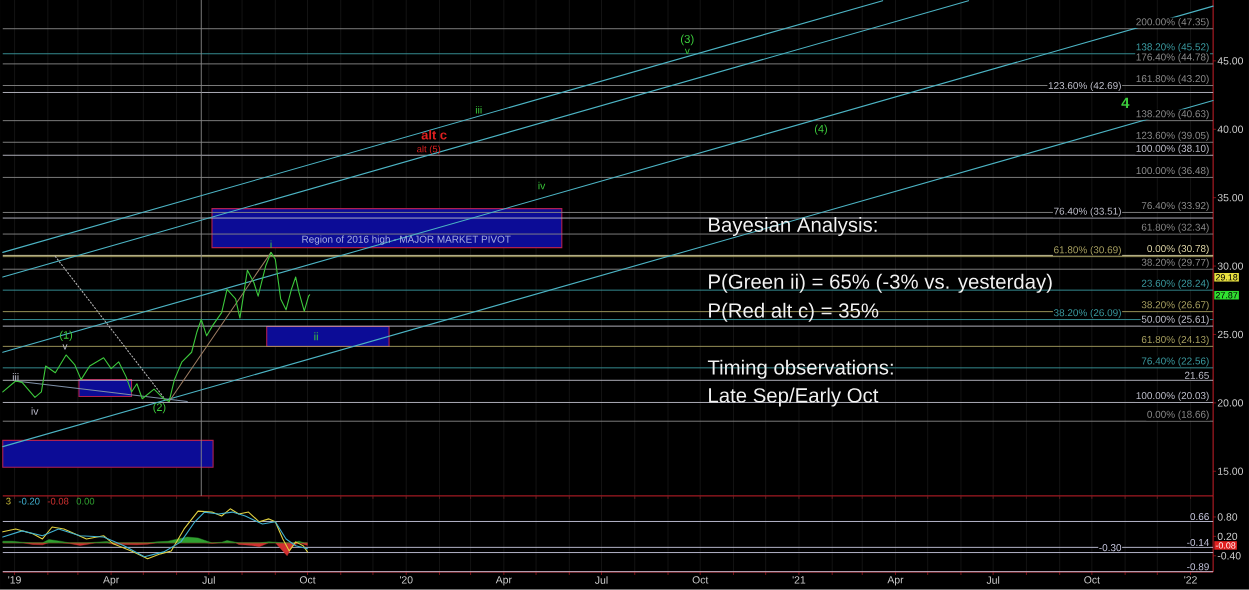 Image resolution: width=1249 pixels, height=590 pixels. What do you see at coordinates (1172, 171) in the screenshot?
I see `ref-line-label: 100.00% (36.48)` at bounding box center [1172, 171].